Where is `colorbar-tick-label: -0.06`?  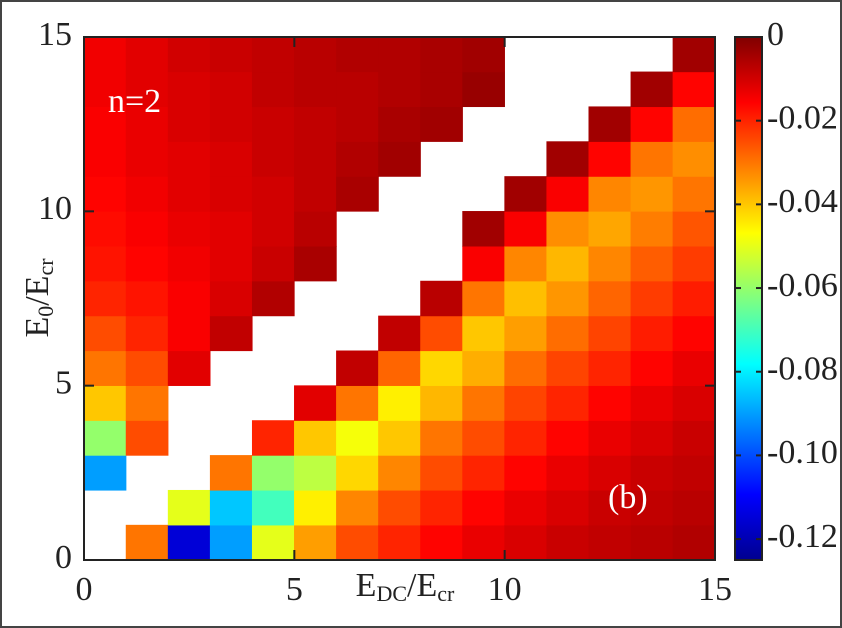 colorbar-tick-label: -0.06 is located at coordinates (802, 285).